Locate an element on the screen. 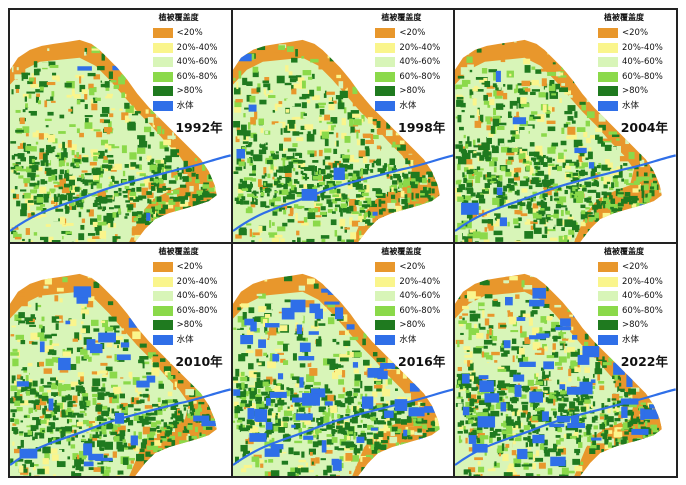 This screenshot has height=485, width=686. year-label: 1998年 is located at coordinates (422, 127).